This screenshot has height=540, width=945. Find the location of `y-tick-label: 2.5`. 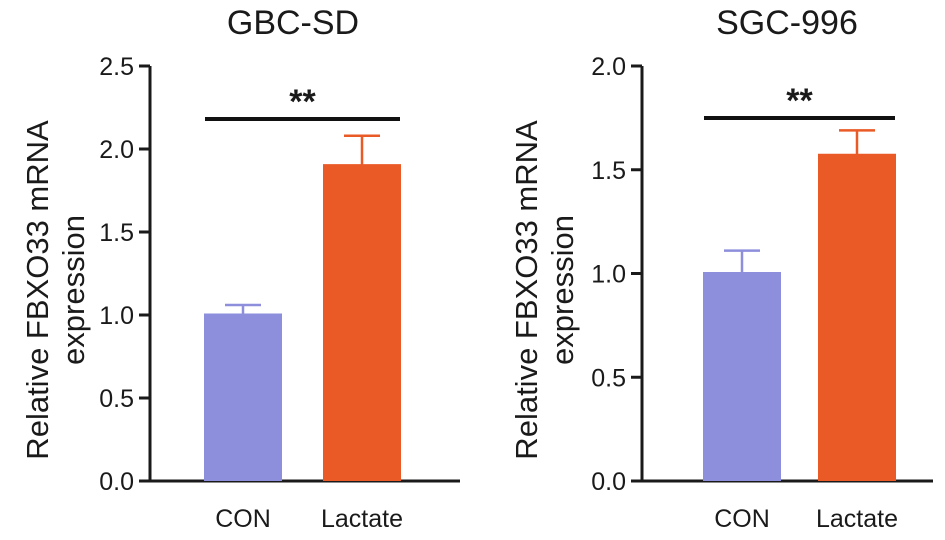

y-tick-label: 2.5 is located at coordinates (116, 67).